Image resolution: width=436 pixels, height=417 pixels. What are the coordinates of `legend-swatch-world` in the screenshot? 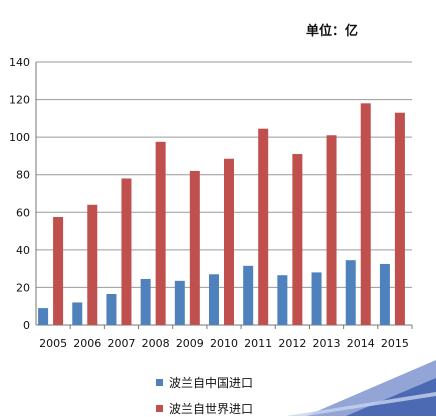 It's located at (159, 408).